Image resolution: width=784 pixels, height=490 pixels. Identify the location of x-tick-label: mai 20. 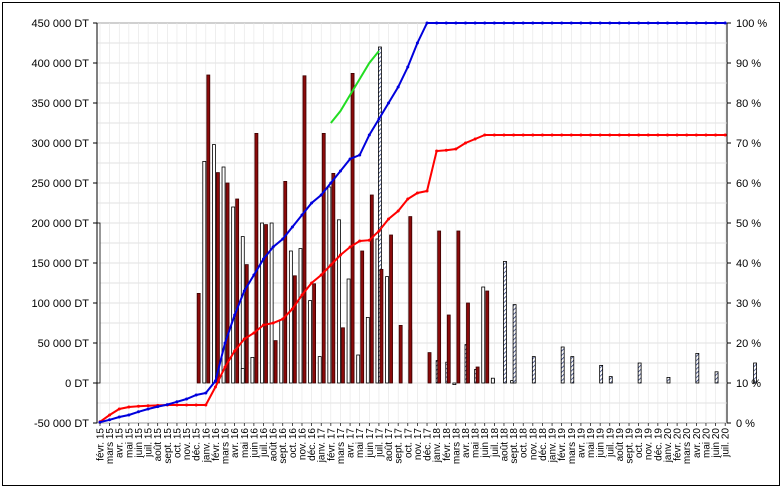
(706, 443).